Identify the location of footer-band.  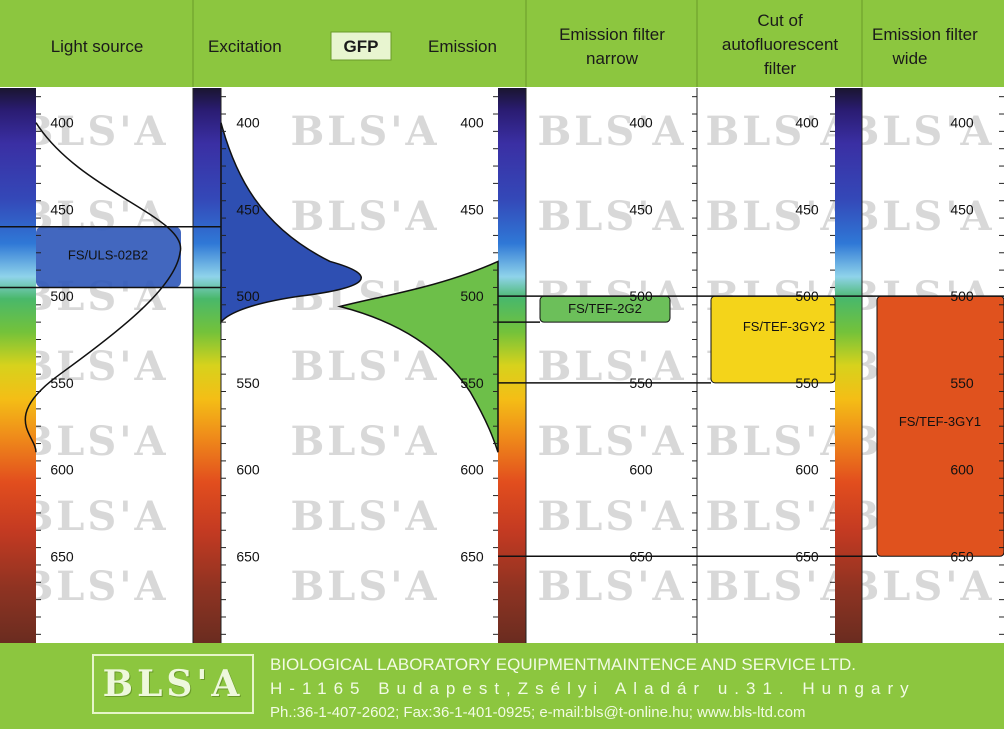
(502, 686).